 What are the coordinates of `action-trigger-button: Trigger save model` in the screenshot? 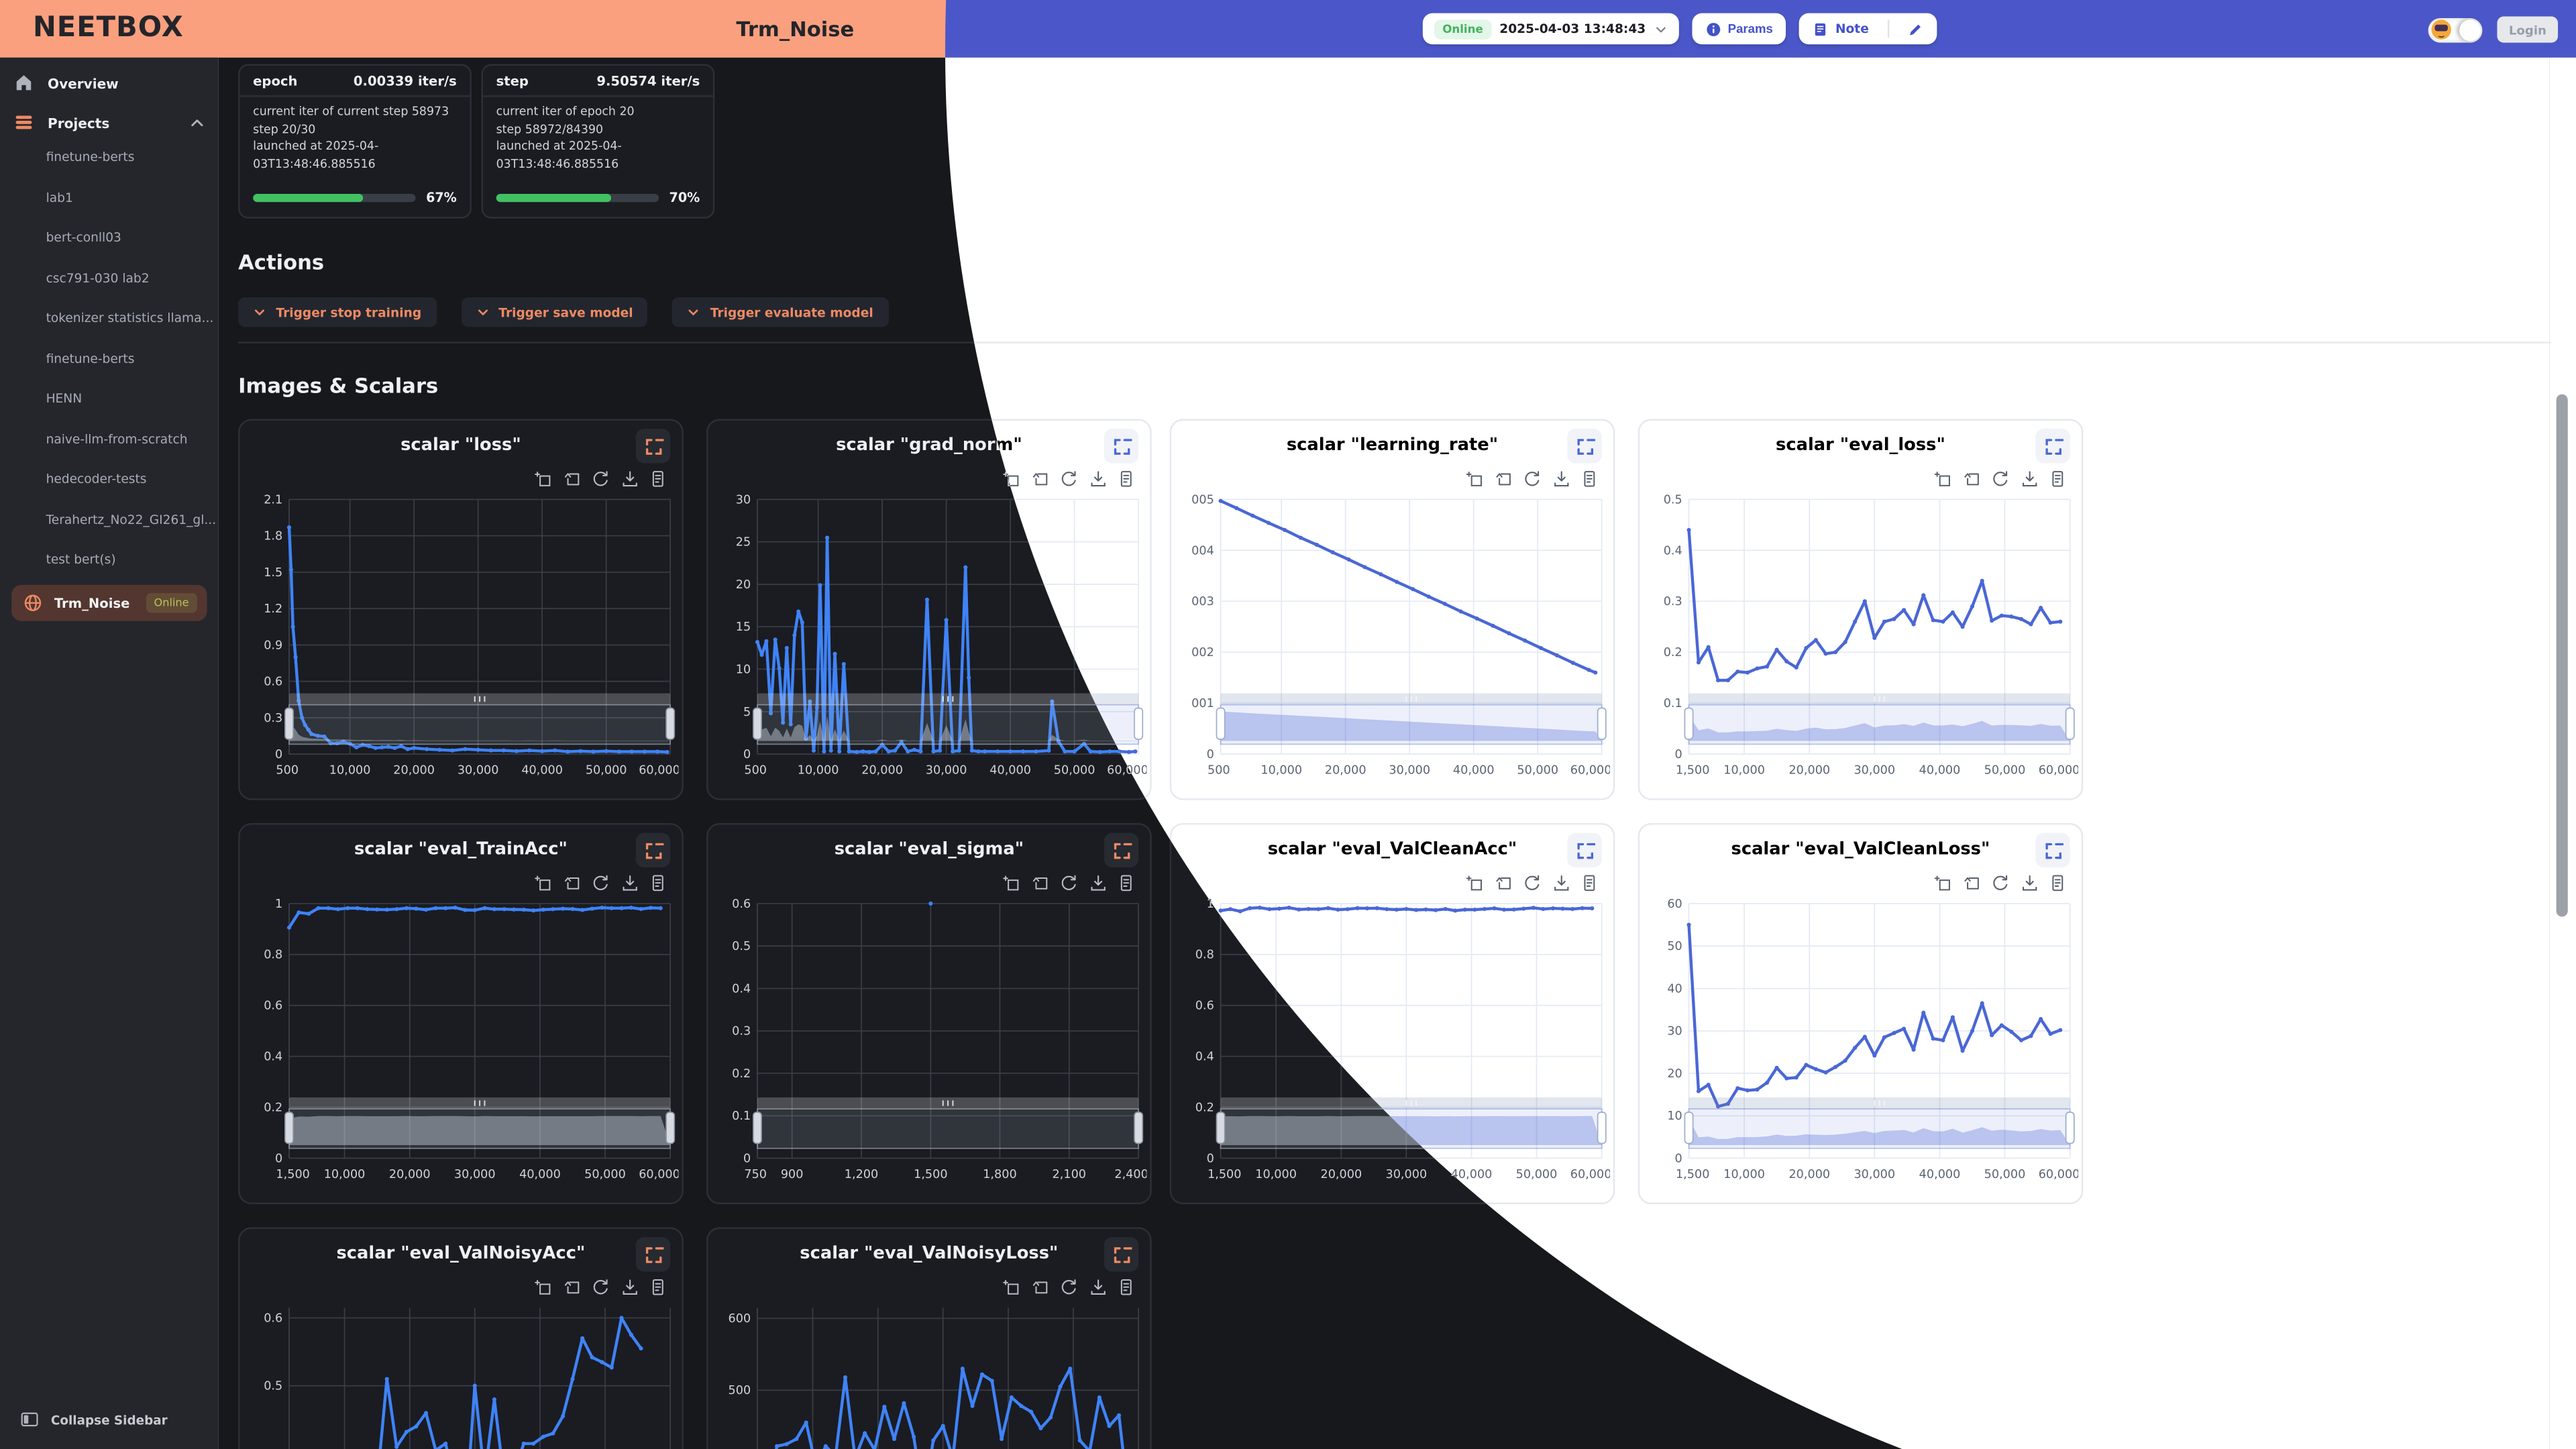 It's located at (554, 312).